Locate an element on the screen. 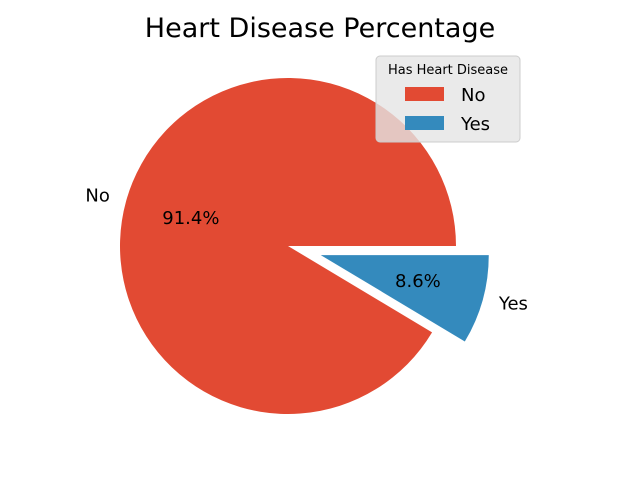  chart-title: Heart Disease Percentage is located at coordinates (320, 28).